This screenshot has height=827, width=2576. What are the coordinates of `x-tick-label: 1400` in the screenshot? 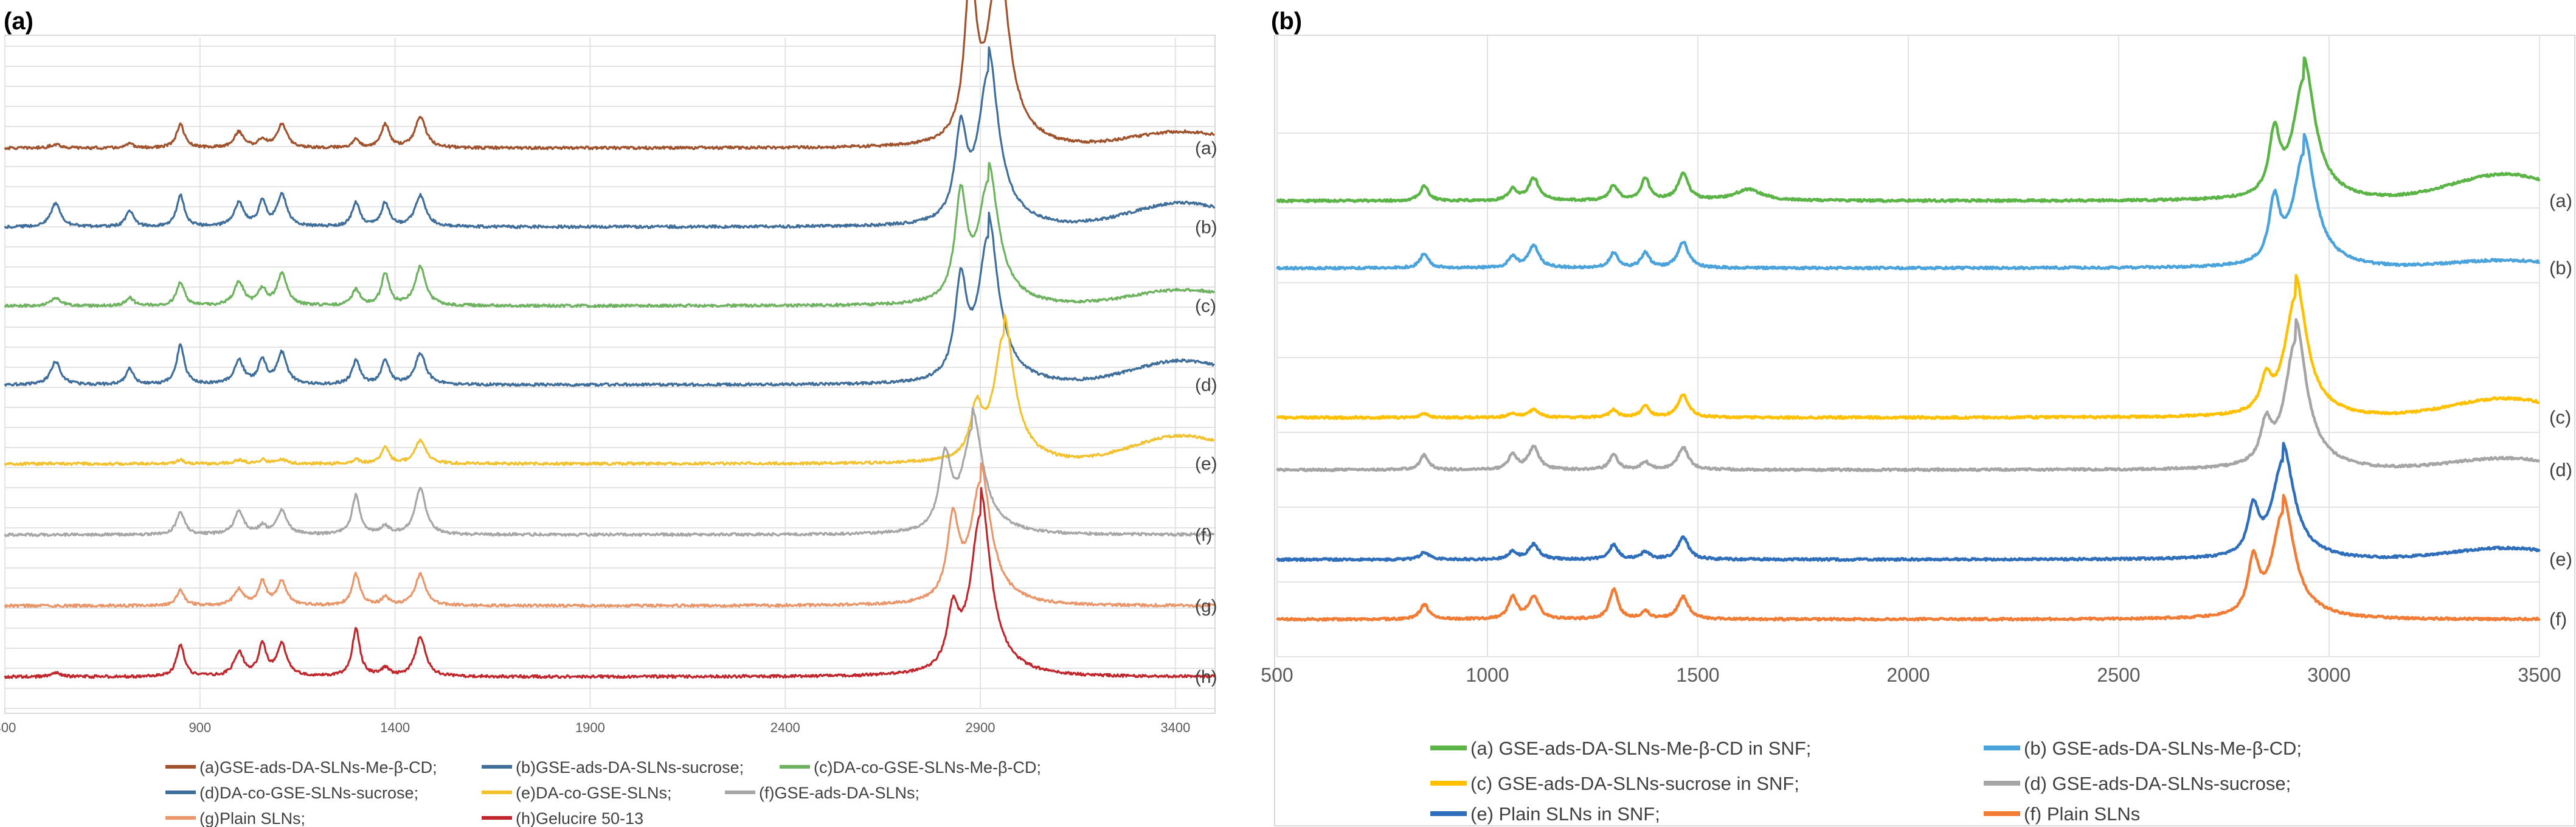 It's located at (395, 727).